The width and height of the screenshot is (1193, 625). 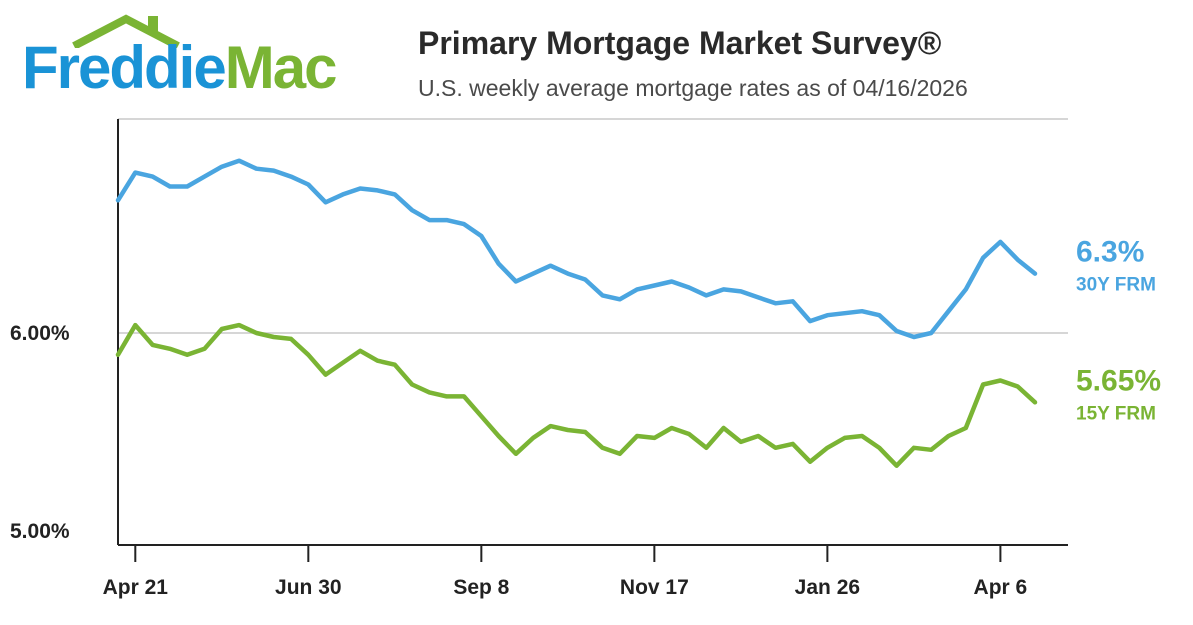 I want to click on house-roof-icon, so click(x=126, y=31).